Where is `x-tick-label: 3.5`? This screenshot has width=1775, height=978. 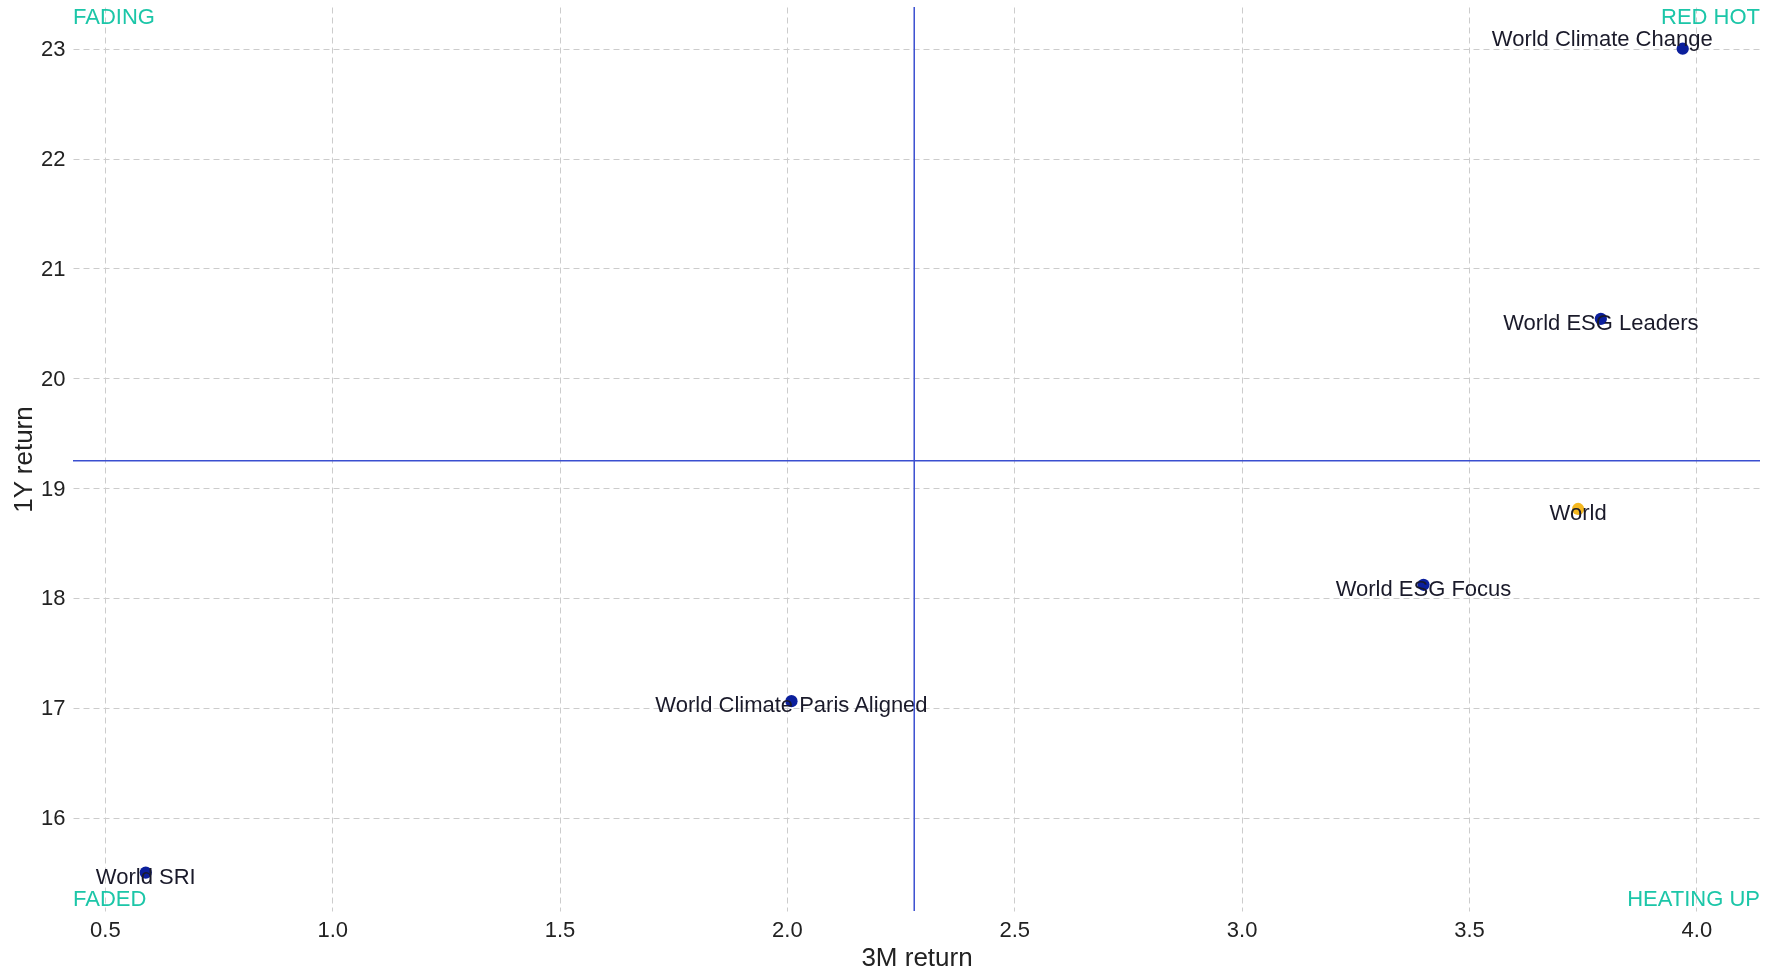 x-tick-label: 3.5 is located at coordinates (1469, 929).